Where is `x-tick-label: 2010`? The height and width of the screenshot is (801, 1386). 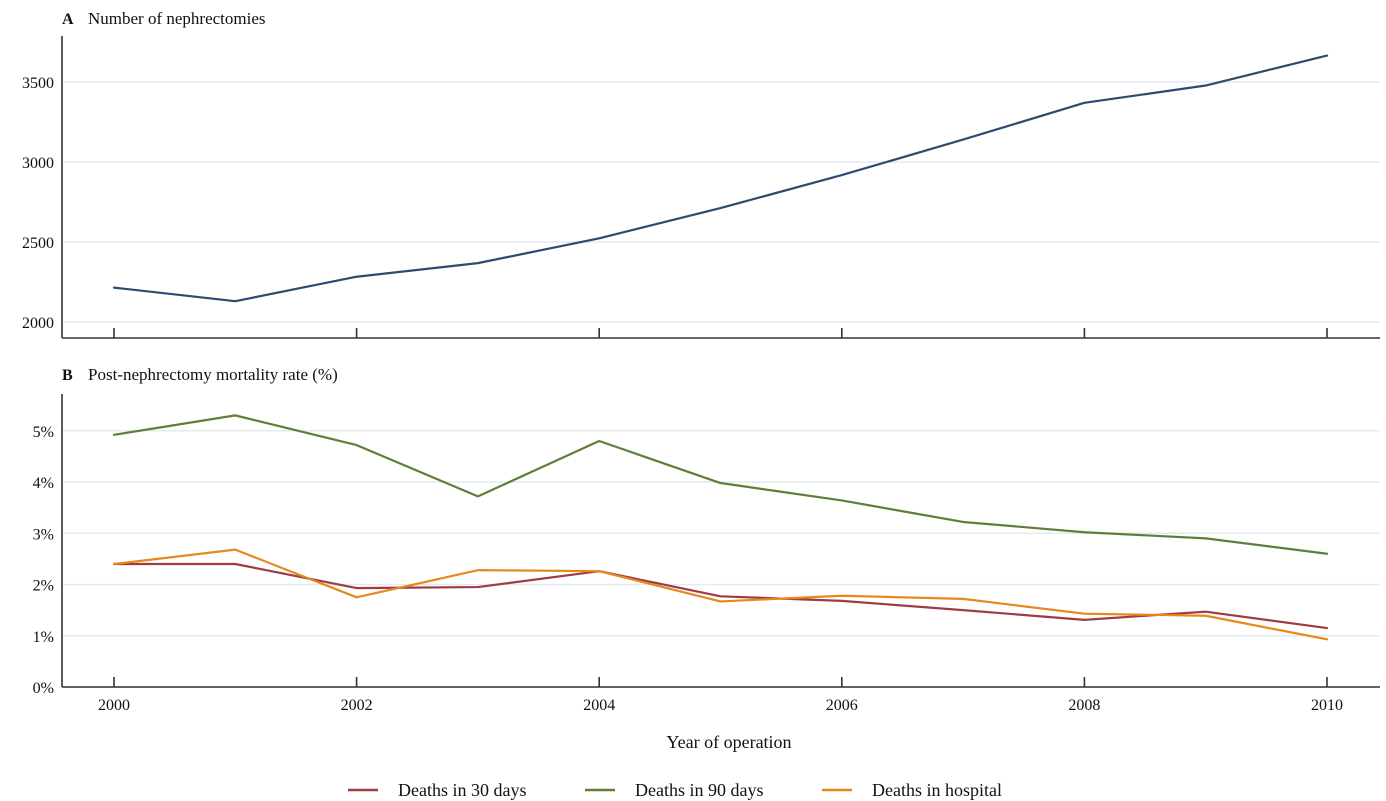 x-tick-label: 2010 is located at coordinates (1327, 705).